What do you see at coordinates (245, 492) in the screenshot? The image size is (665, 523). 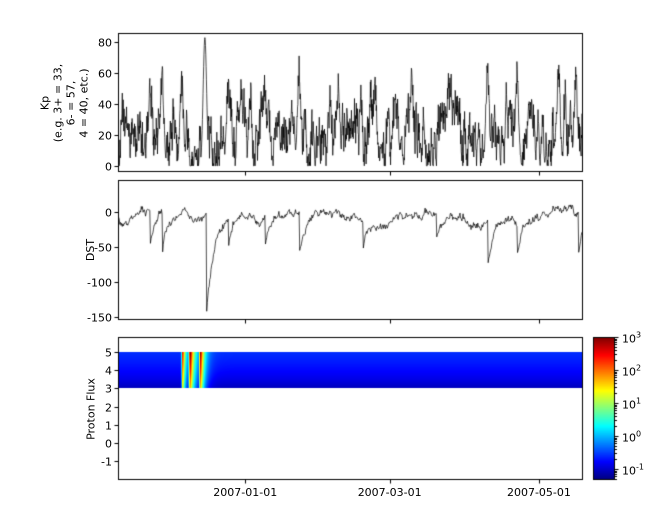 I see `x-tick-label-0: 2007-01-01` at bounding box center [245, 492].